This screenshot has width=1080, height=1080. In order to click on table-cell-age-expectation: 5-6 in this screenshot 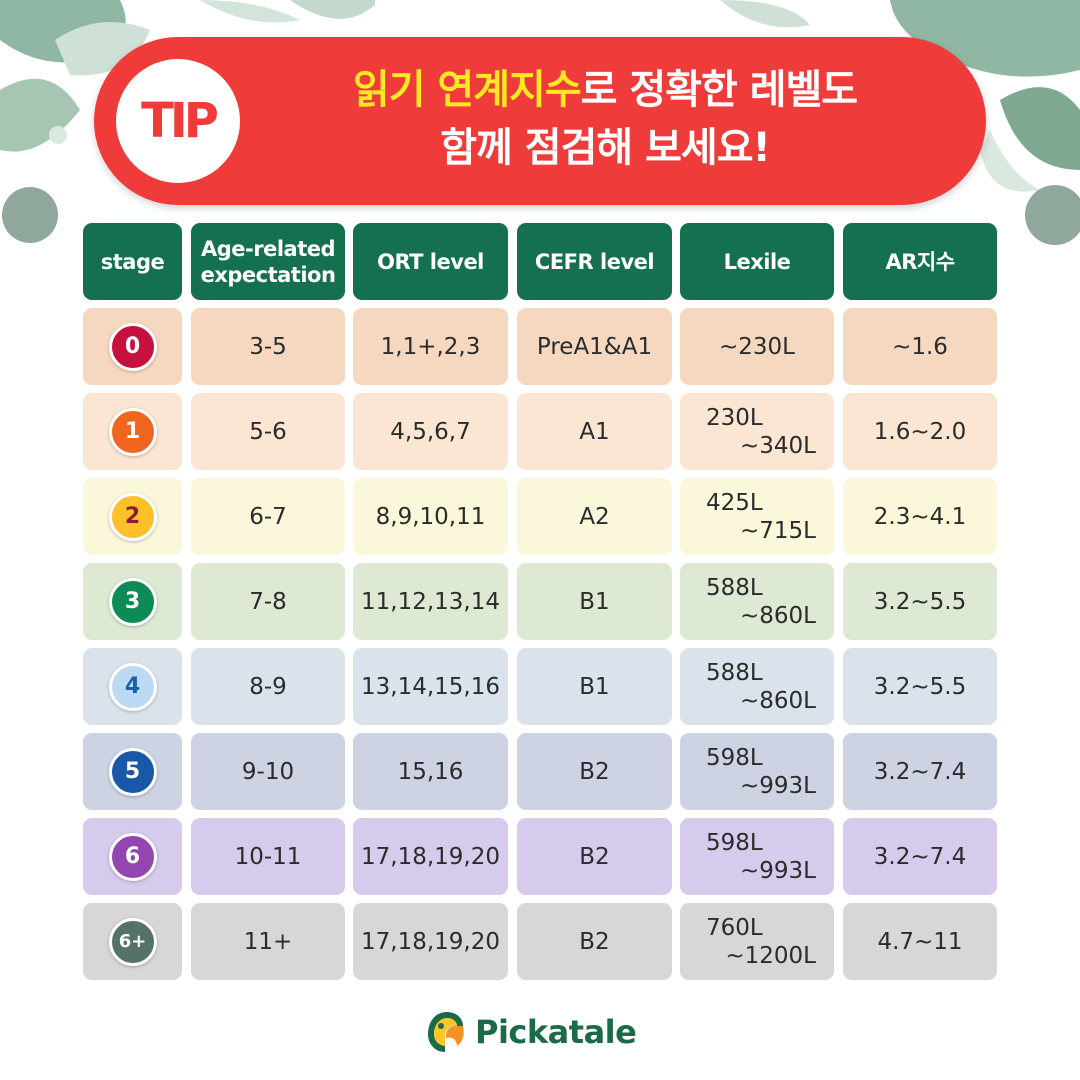, I will do `click(268, 431)`.